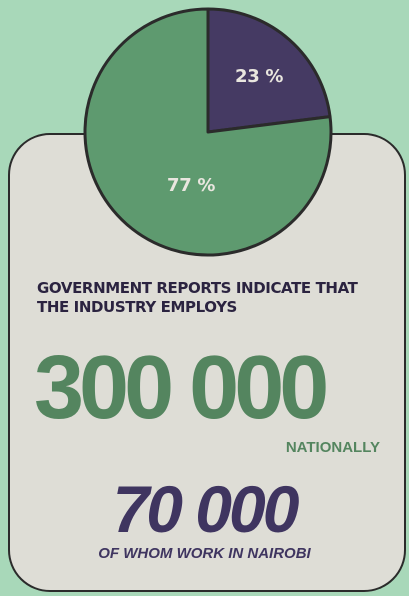  What do you see at coordinates (259, 76) in the screenshot?
I see `pie-label-purple-slice: 23 %` at bounding box center [259, 76].